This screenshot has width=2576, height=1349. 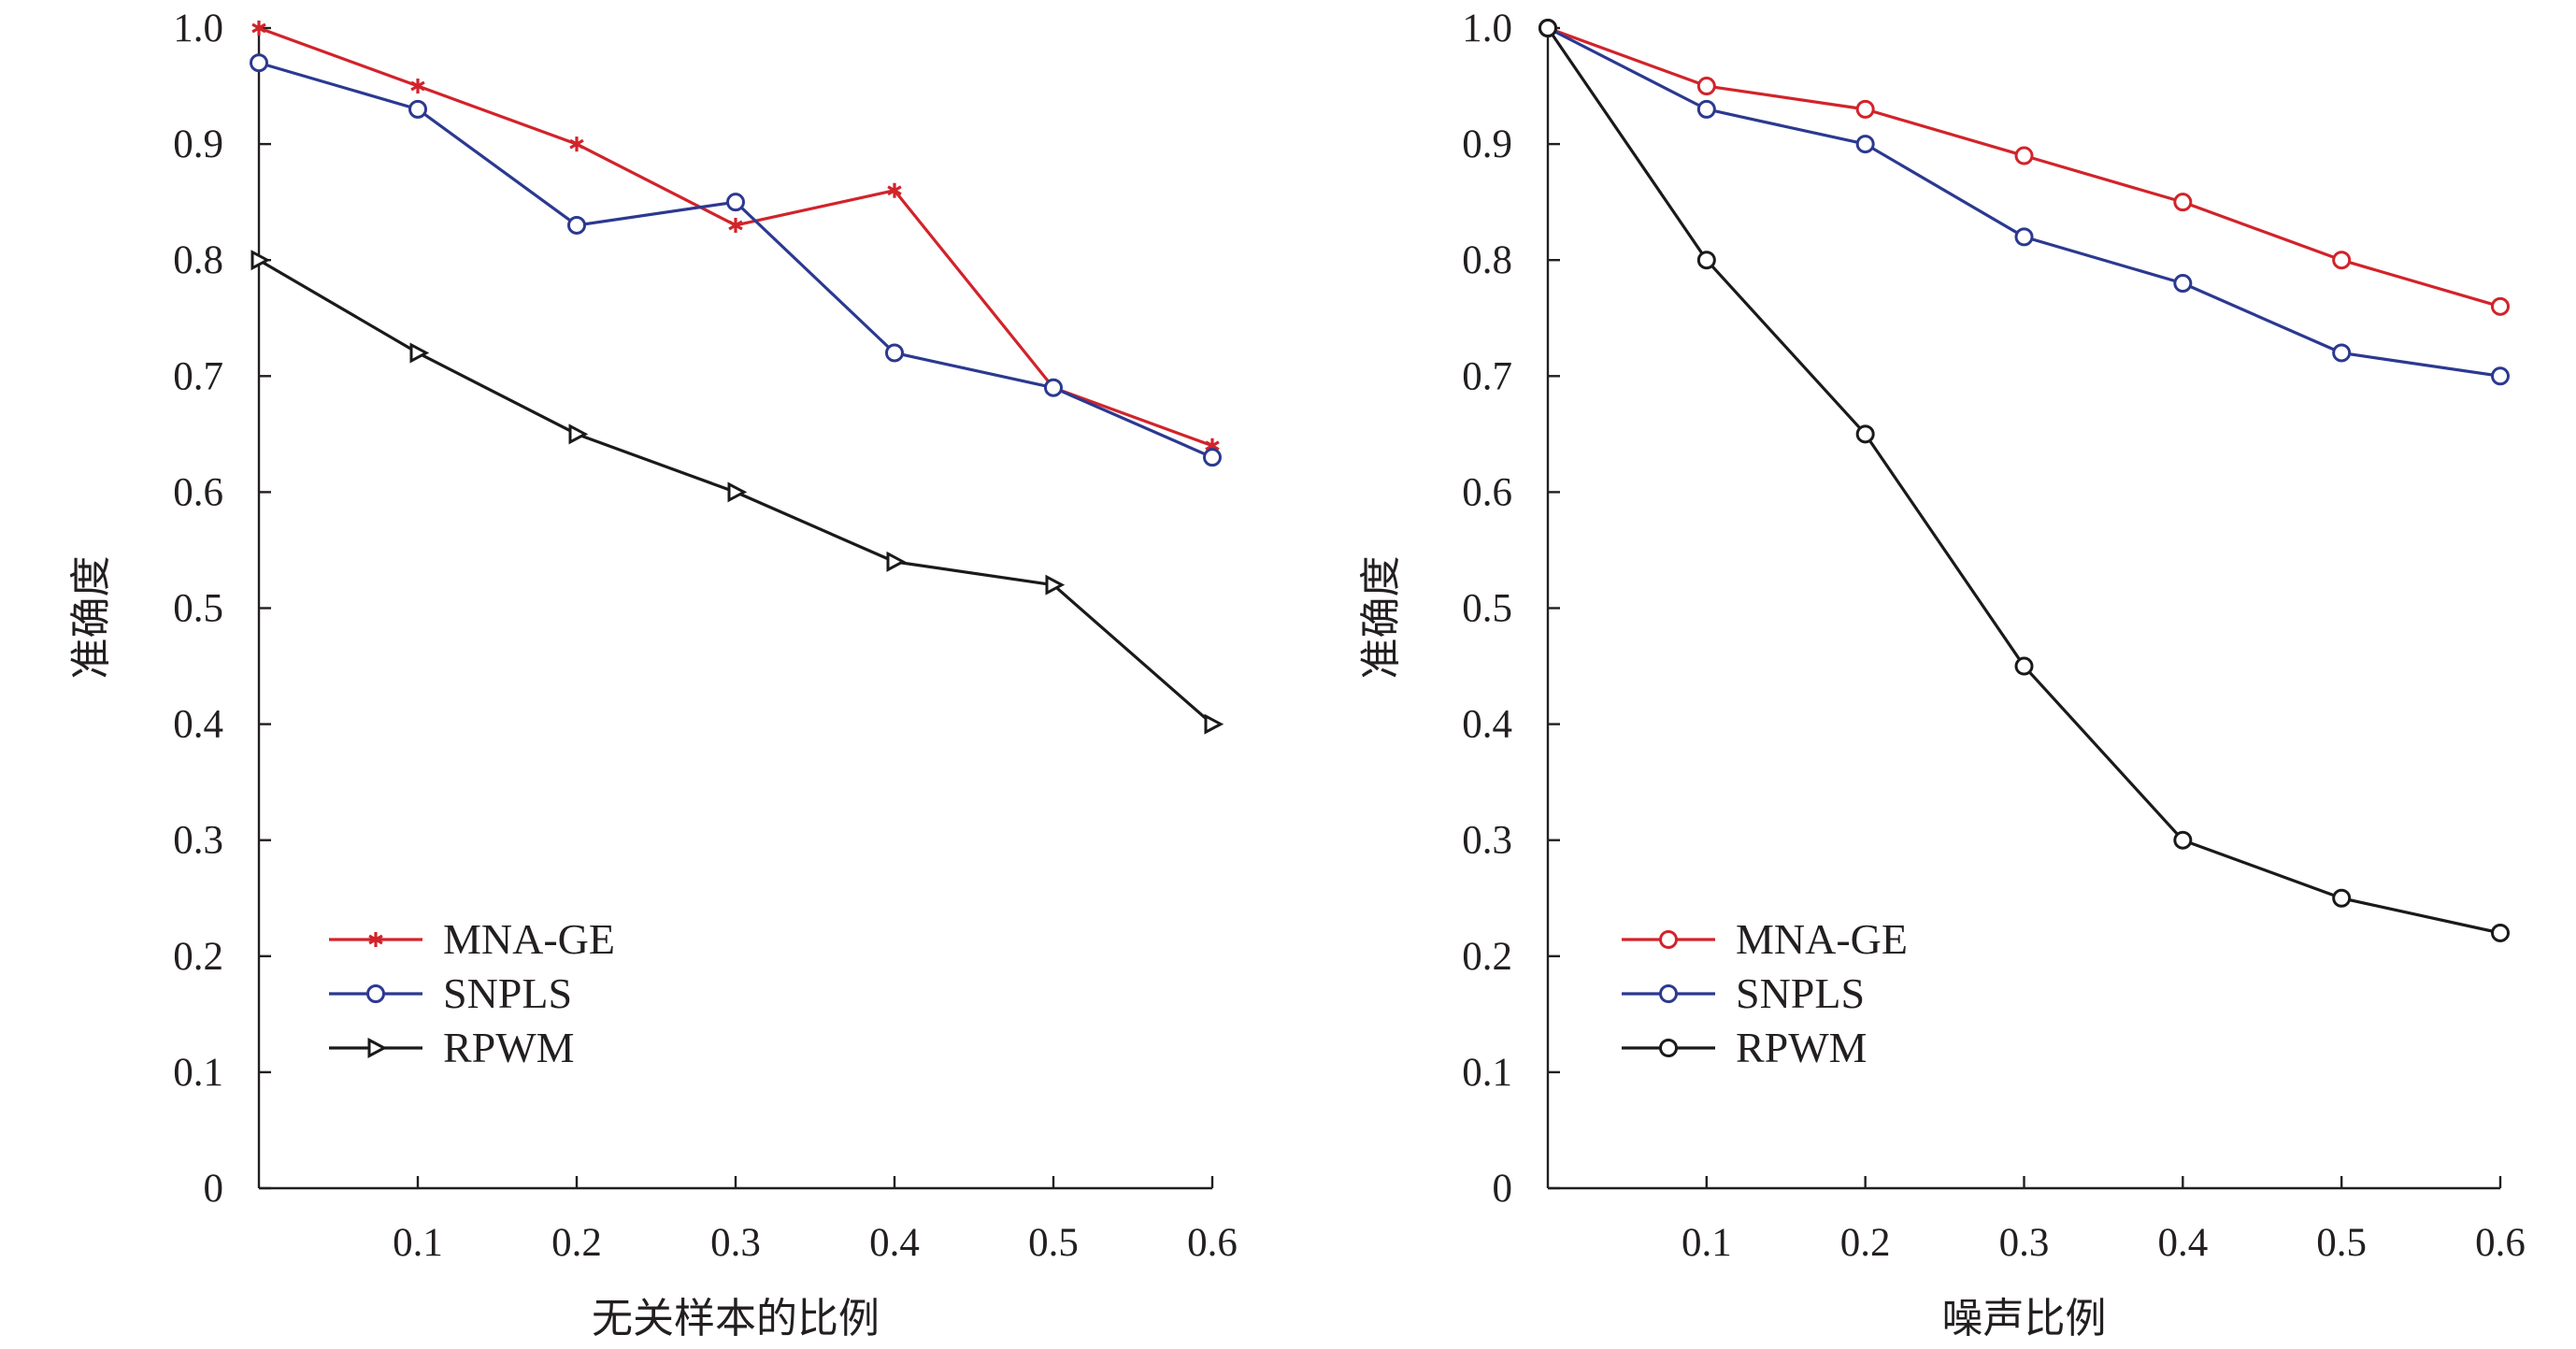 I want to click on legend-entry: MNA-GE, so click(x=472, y=939).